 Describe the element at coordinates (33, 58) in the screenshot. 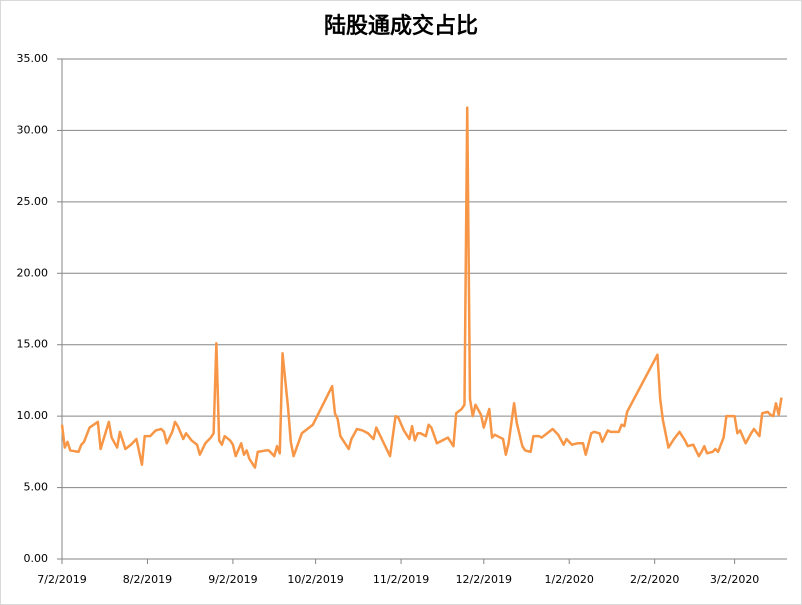

I see `y-tick-label: 35.00` at that location.